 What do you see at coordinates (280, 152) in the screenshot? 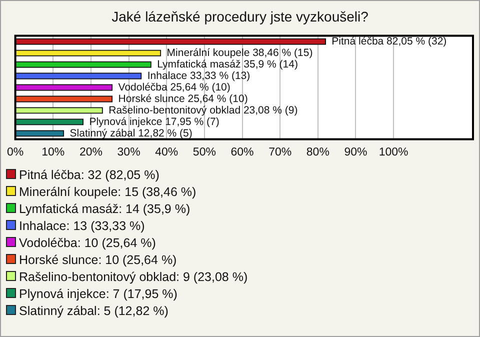
I see `x-tick-label: 70%` at bounding box center [280, 152].